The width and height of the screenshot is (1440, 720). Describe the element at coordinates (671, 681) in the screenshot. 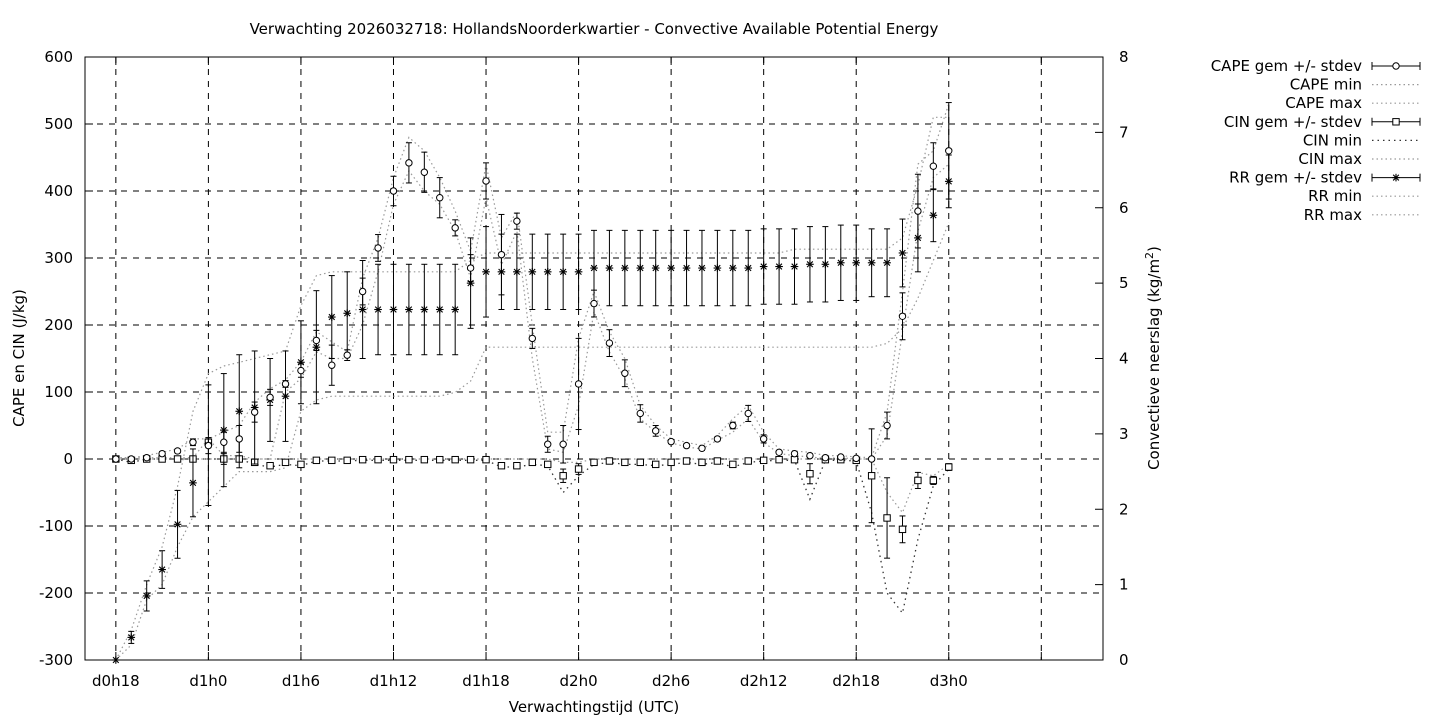

I see `x-tick-label: d2h6` at that location.